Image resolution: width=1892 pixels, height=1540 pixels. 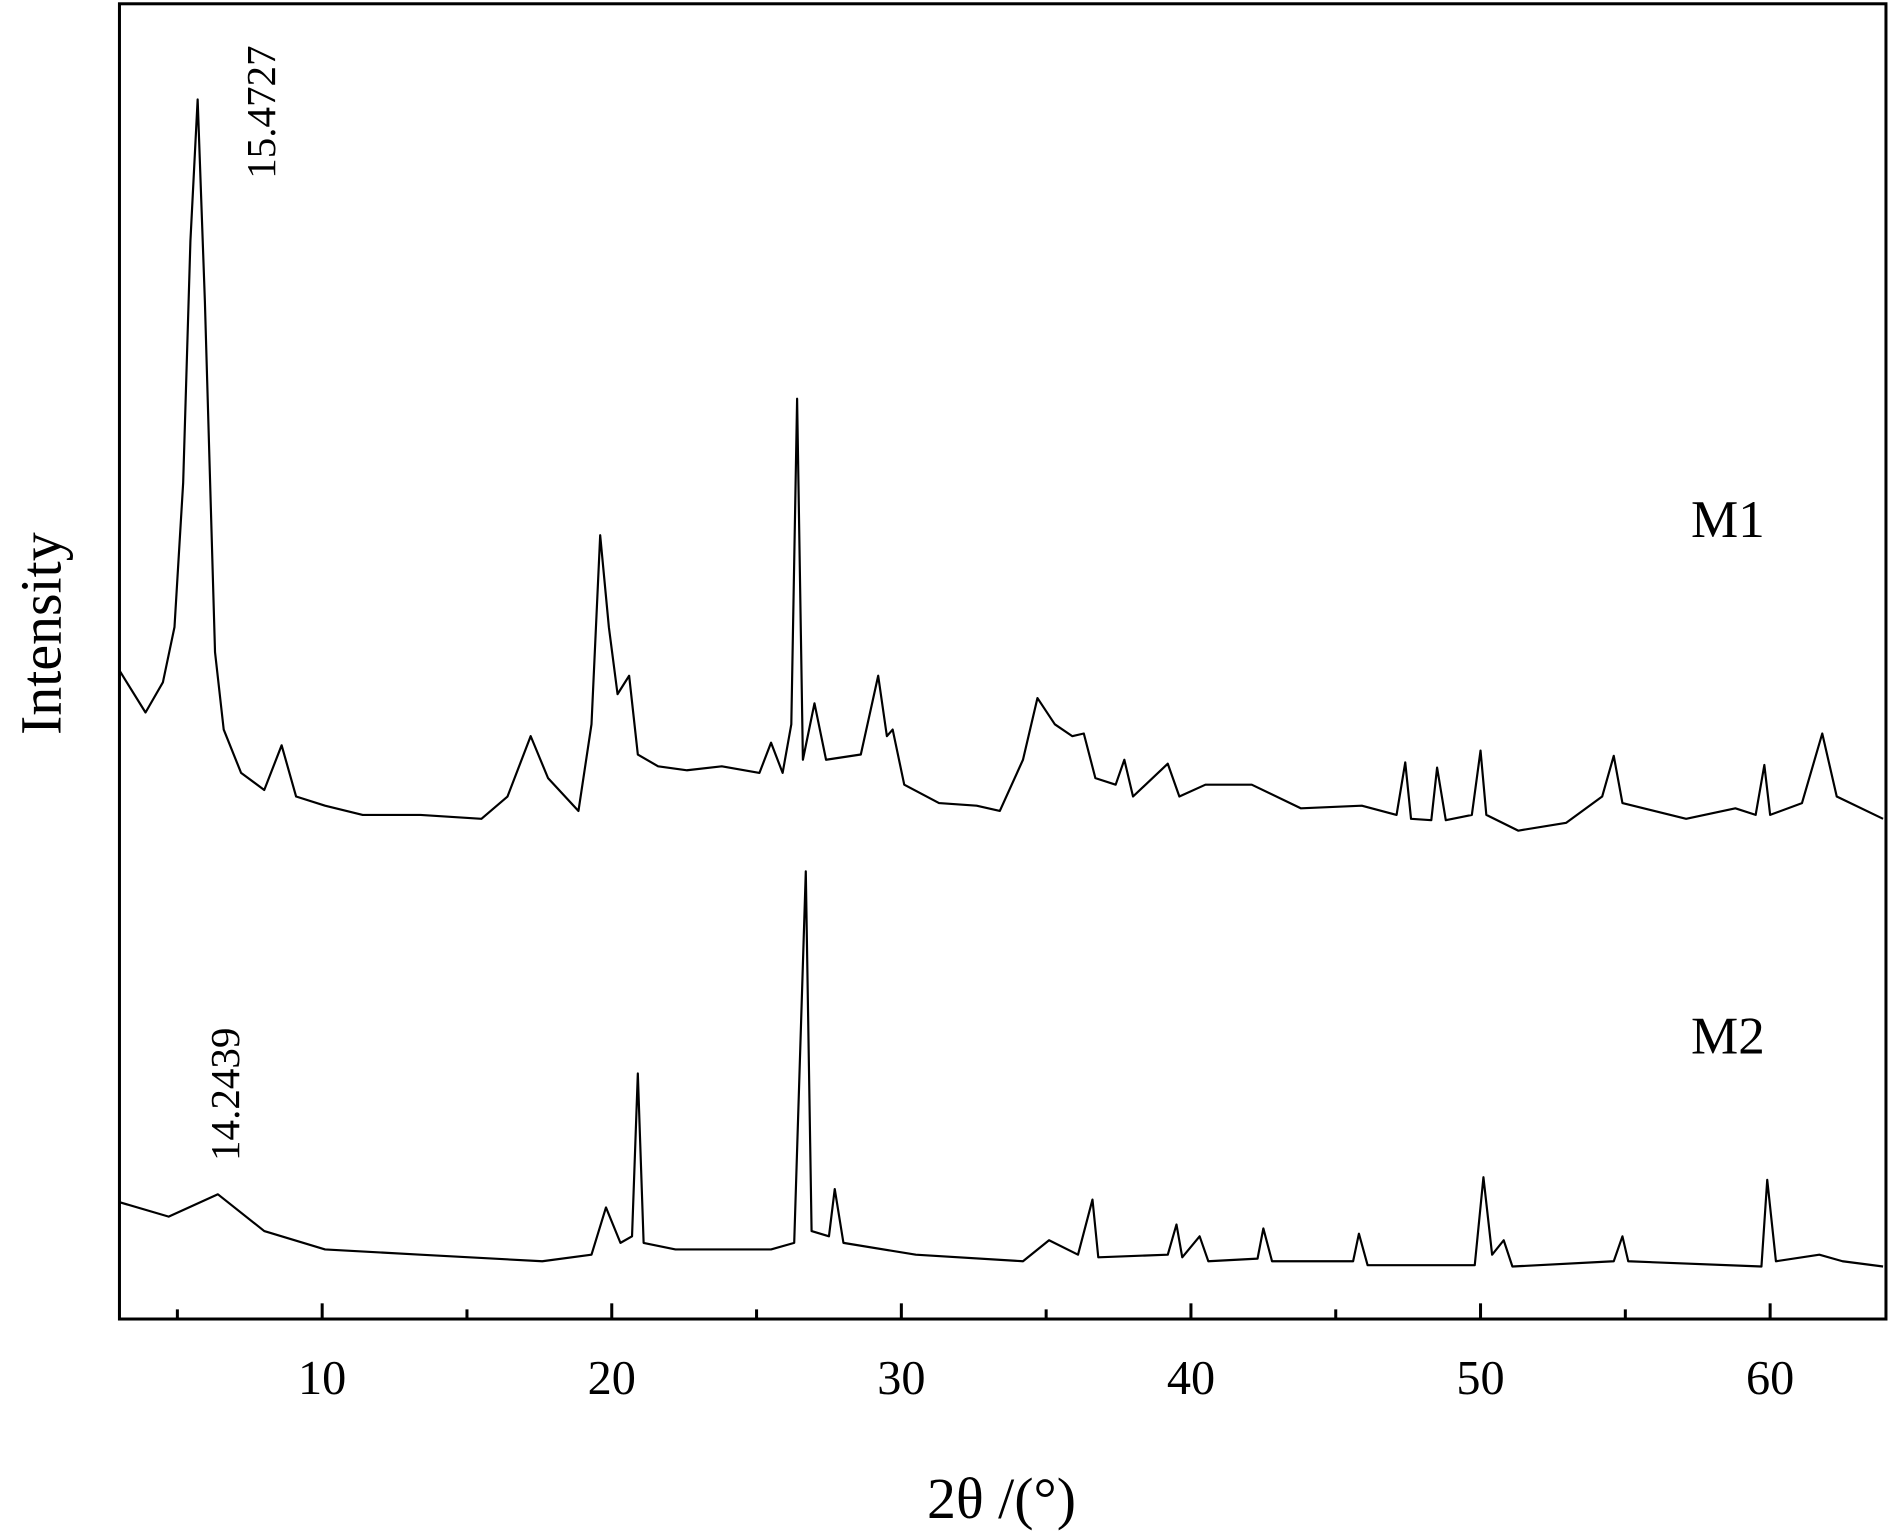 What do you see at coordinates (1728, 1037) in the screenshot?
I see `series-label: M2` at bounding box center [1728, 1037].